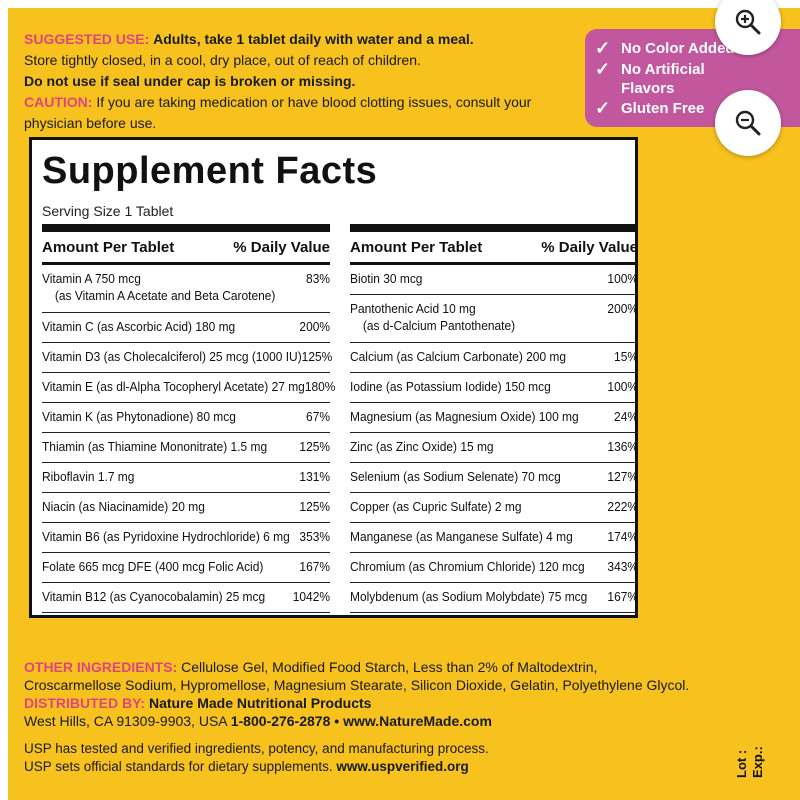  Describe the element at coordinates (648, 88) in the screenshot. I see `claim-item-cont: Flavors` at that location.